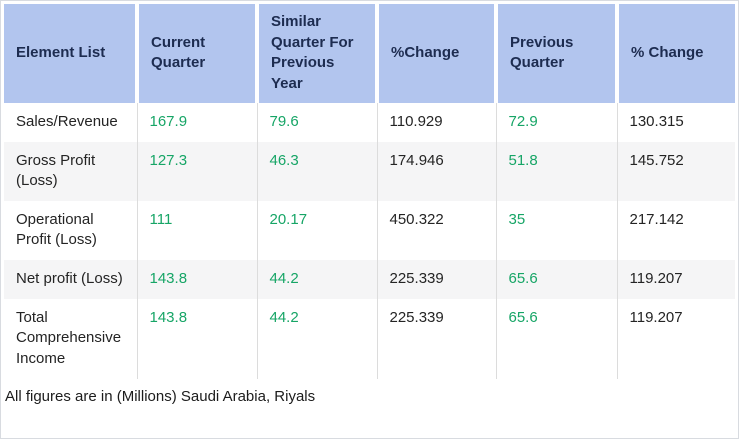  What do you see at coordinates (196, 171) in the screenshot?
I see `cell-current-quarter: 127.3` at bounding box center [196, 171].